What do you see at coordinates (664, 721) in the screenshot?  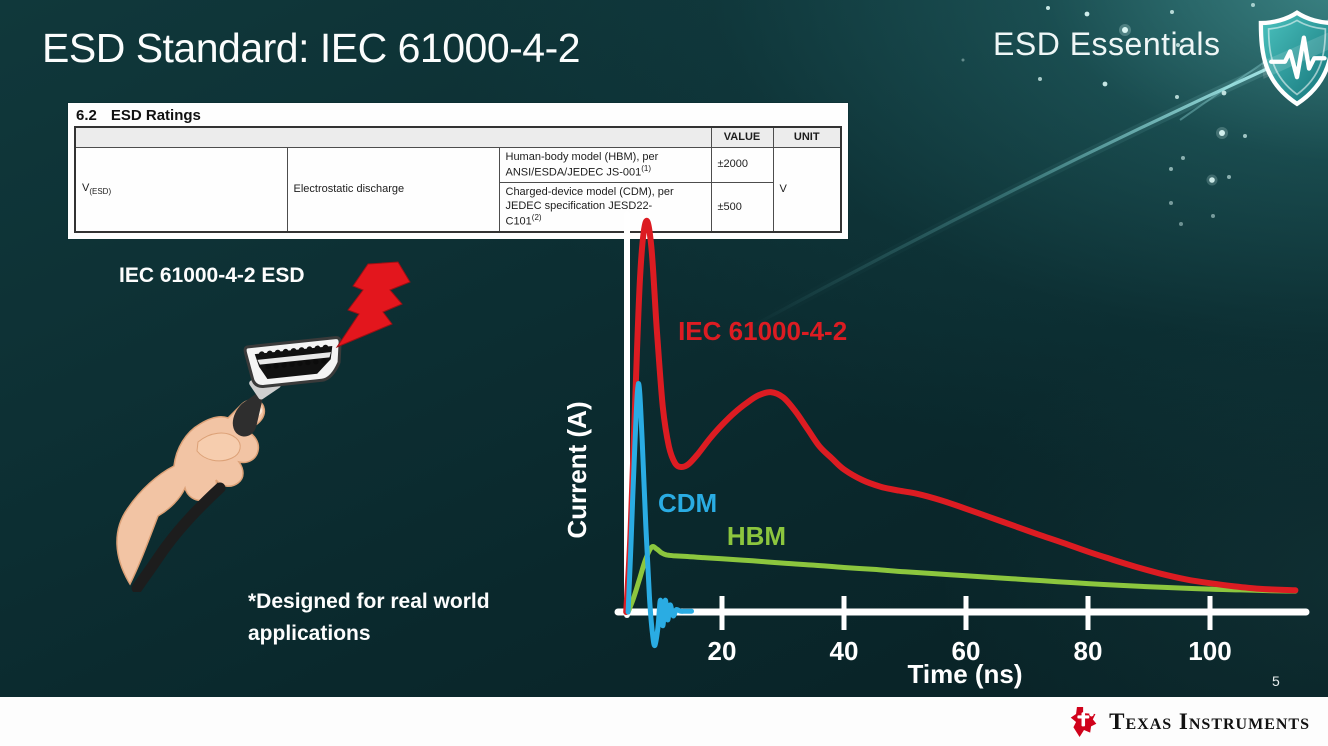 I see `footer-bar: Texas Instruments` at bounding box center [664, 721].